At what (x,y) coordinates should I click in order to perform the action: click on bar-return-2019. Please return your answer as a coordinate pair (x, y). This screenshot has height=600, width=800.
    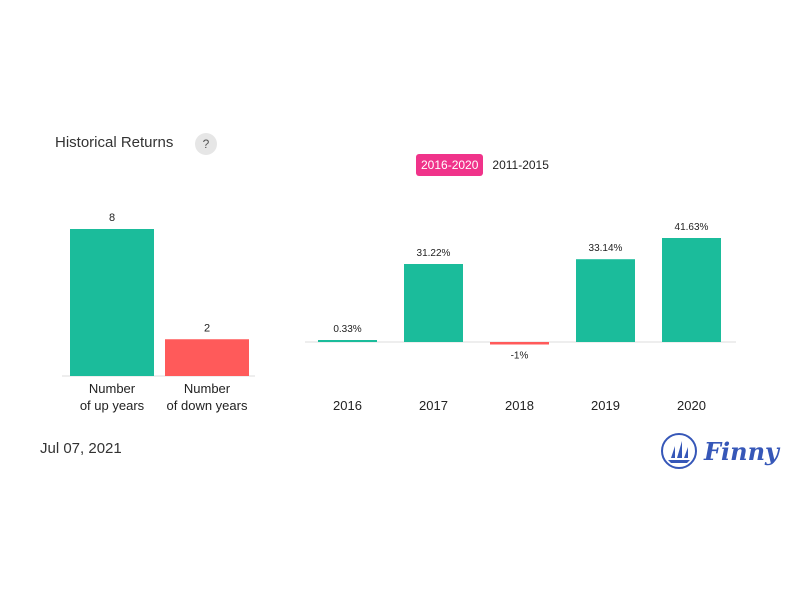
    Looking at the image, I should click on (605, 300).